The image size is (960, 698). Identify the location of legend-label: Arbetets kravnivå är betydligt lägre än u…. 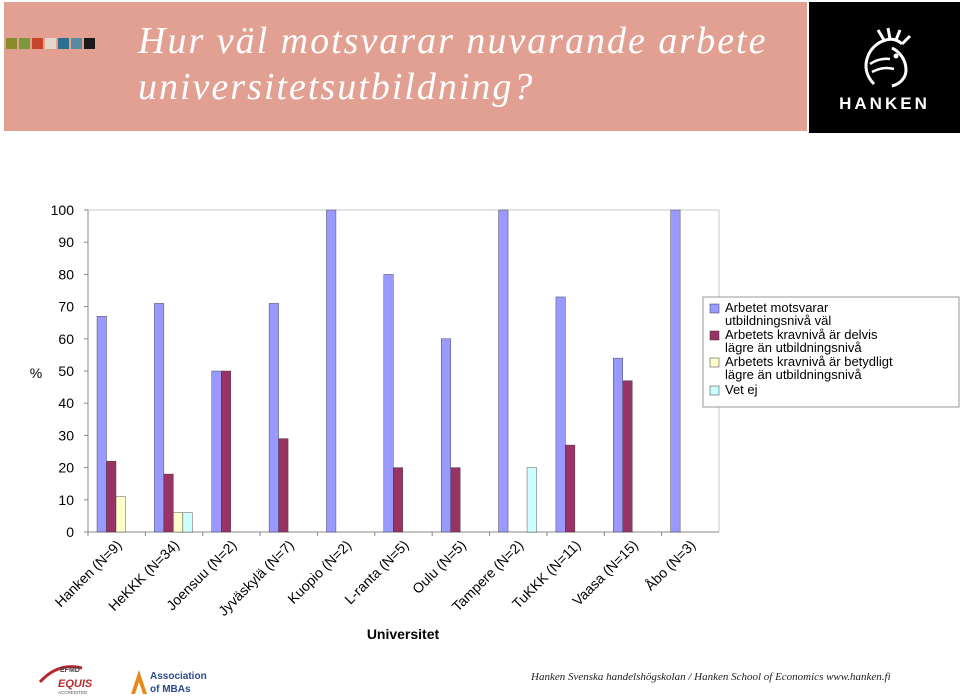
(809, 368).